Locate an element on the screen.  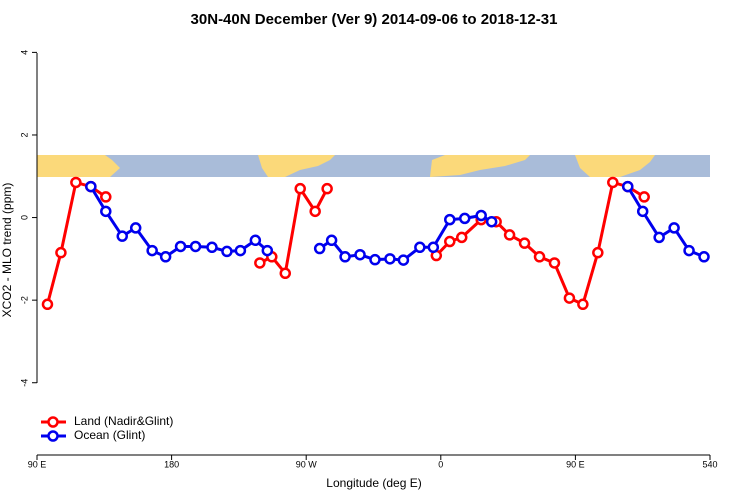
y-tick-label: 4 is located at coordinates (24, 52).